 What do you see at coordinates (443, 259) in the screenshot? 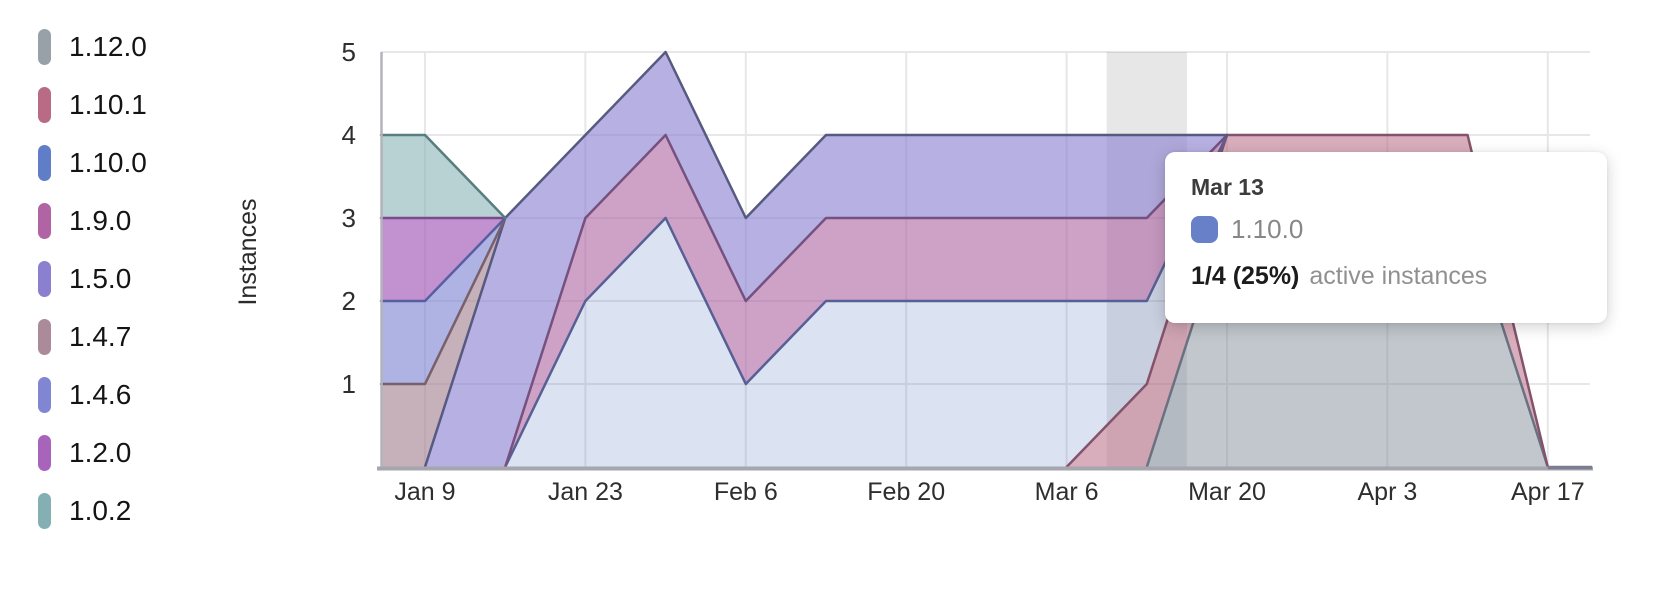
I see `line-1.4.6` at bounding box center [443, 259].